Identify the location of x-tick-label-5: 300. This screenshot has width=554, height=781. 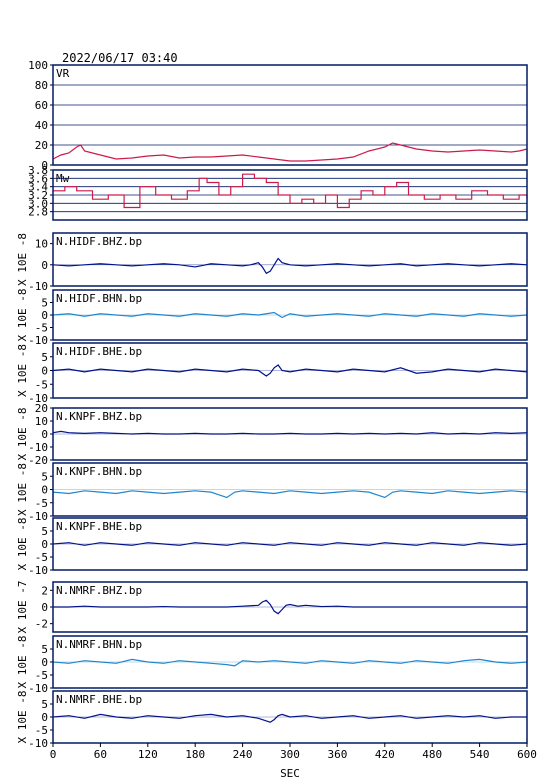
(290, 754).